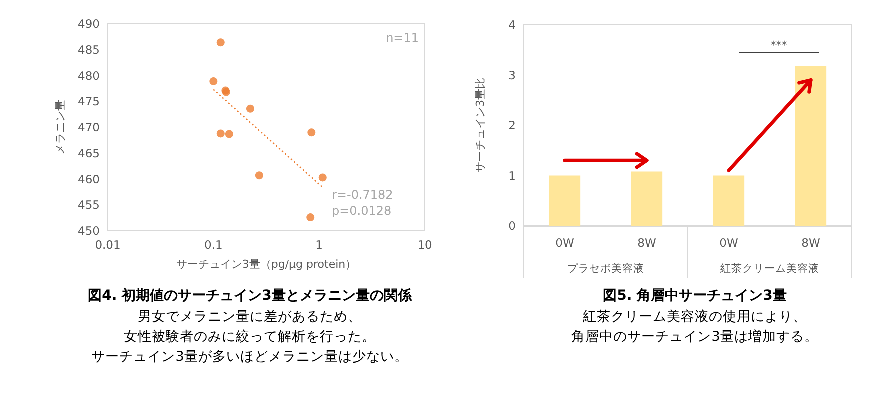  Describe the element at coordinates (480, 125) in the screenshot. I see `y-axis-title: サーチュイン3量比` at that location.